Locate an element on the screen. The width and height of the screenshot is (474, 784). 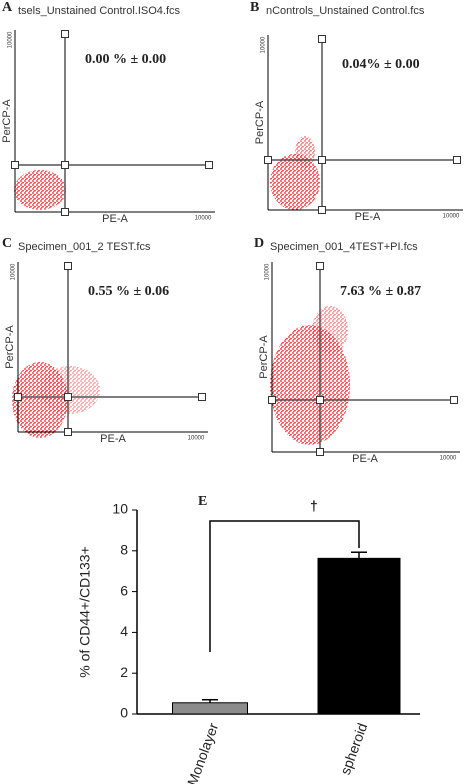
panel-letter: A is located at coordinates (7, 7).